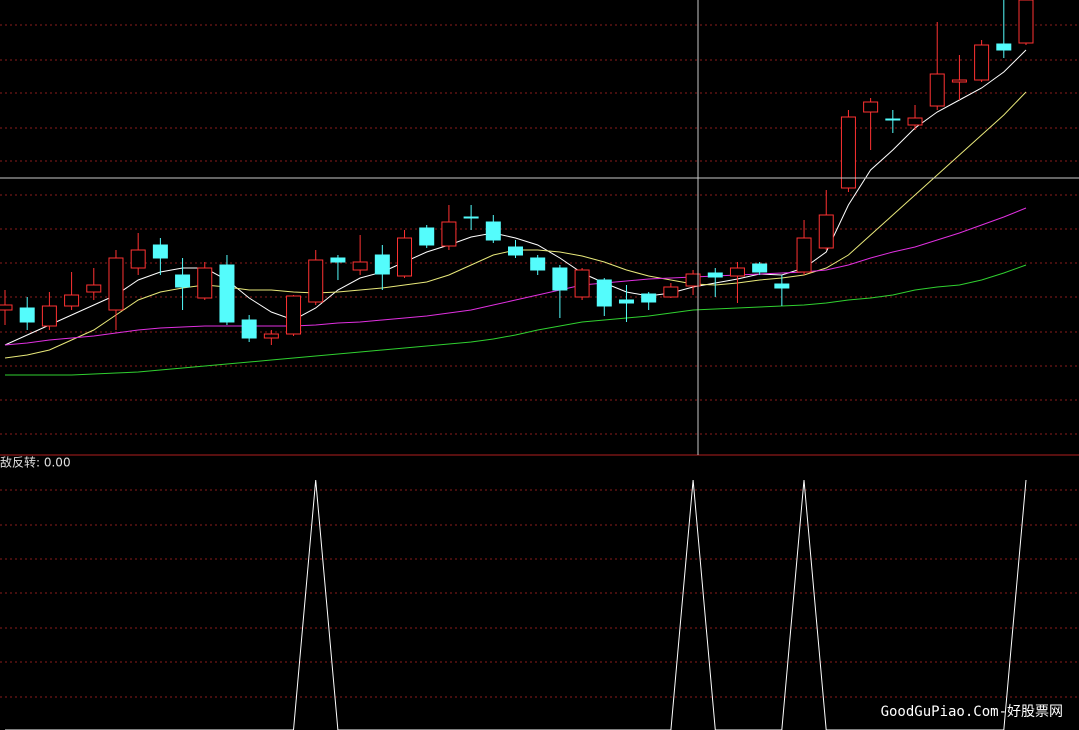 This screenshot has width=1079, height=730. What do you see at coordinates (972, 712) in the screenshot?
I see `watermark: GoodGuPiao.Com-好股票网` at bounding box center [972, 712].